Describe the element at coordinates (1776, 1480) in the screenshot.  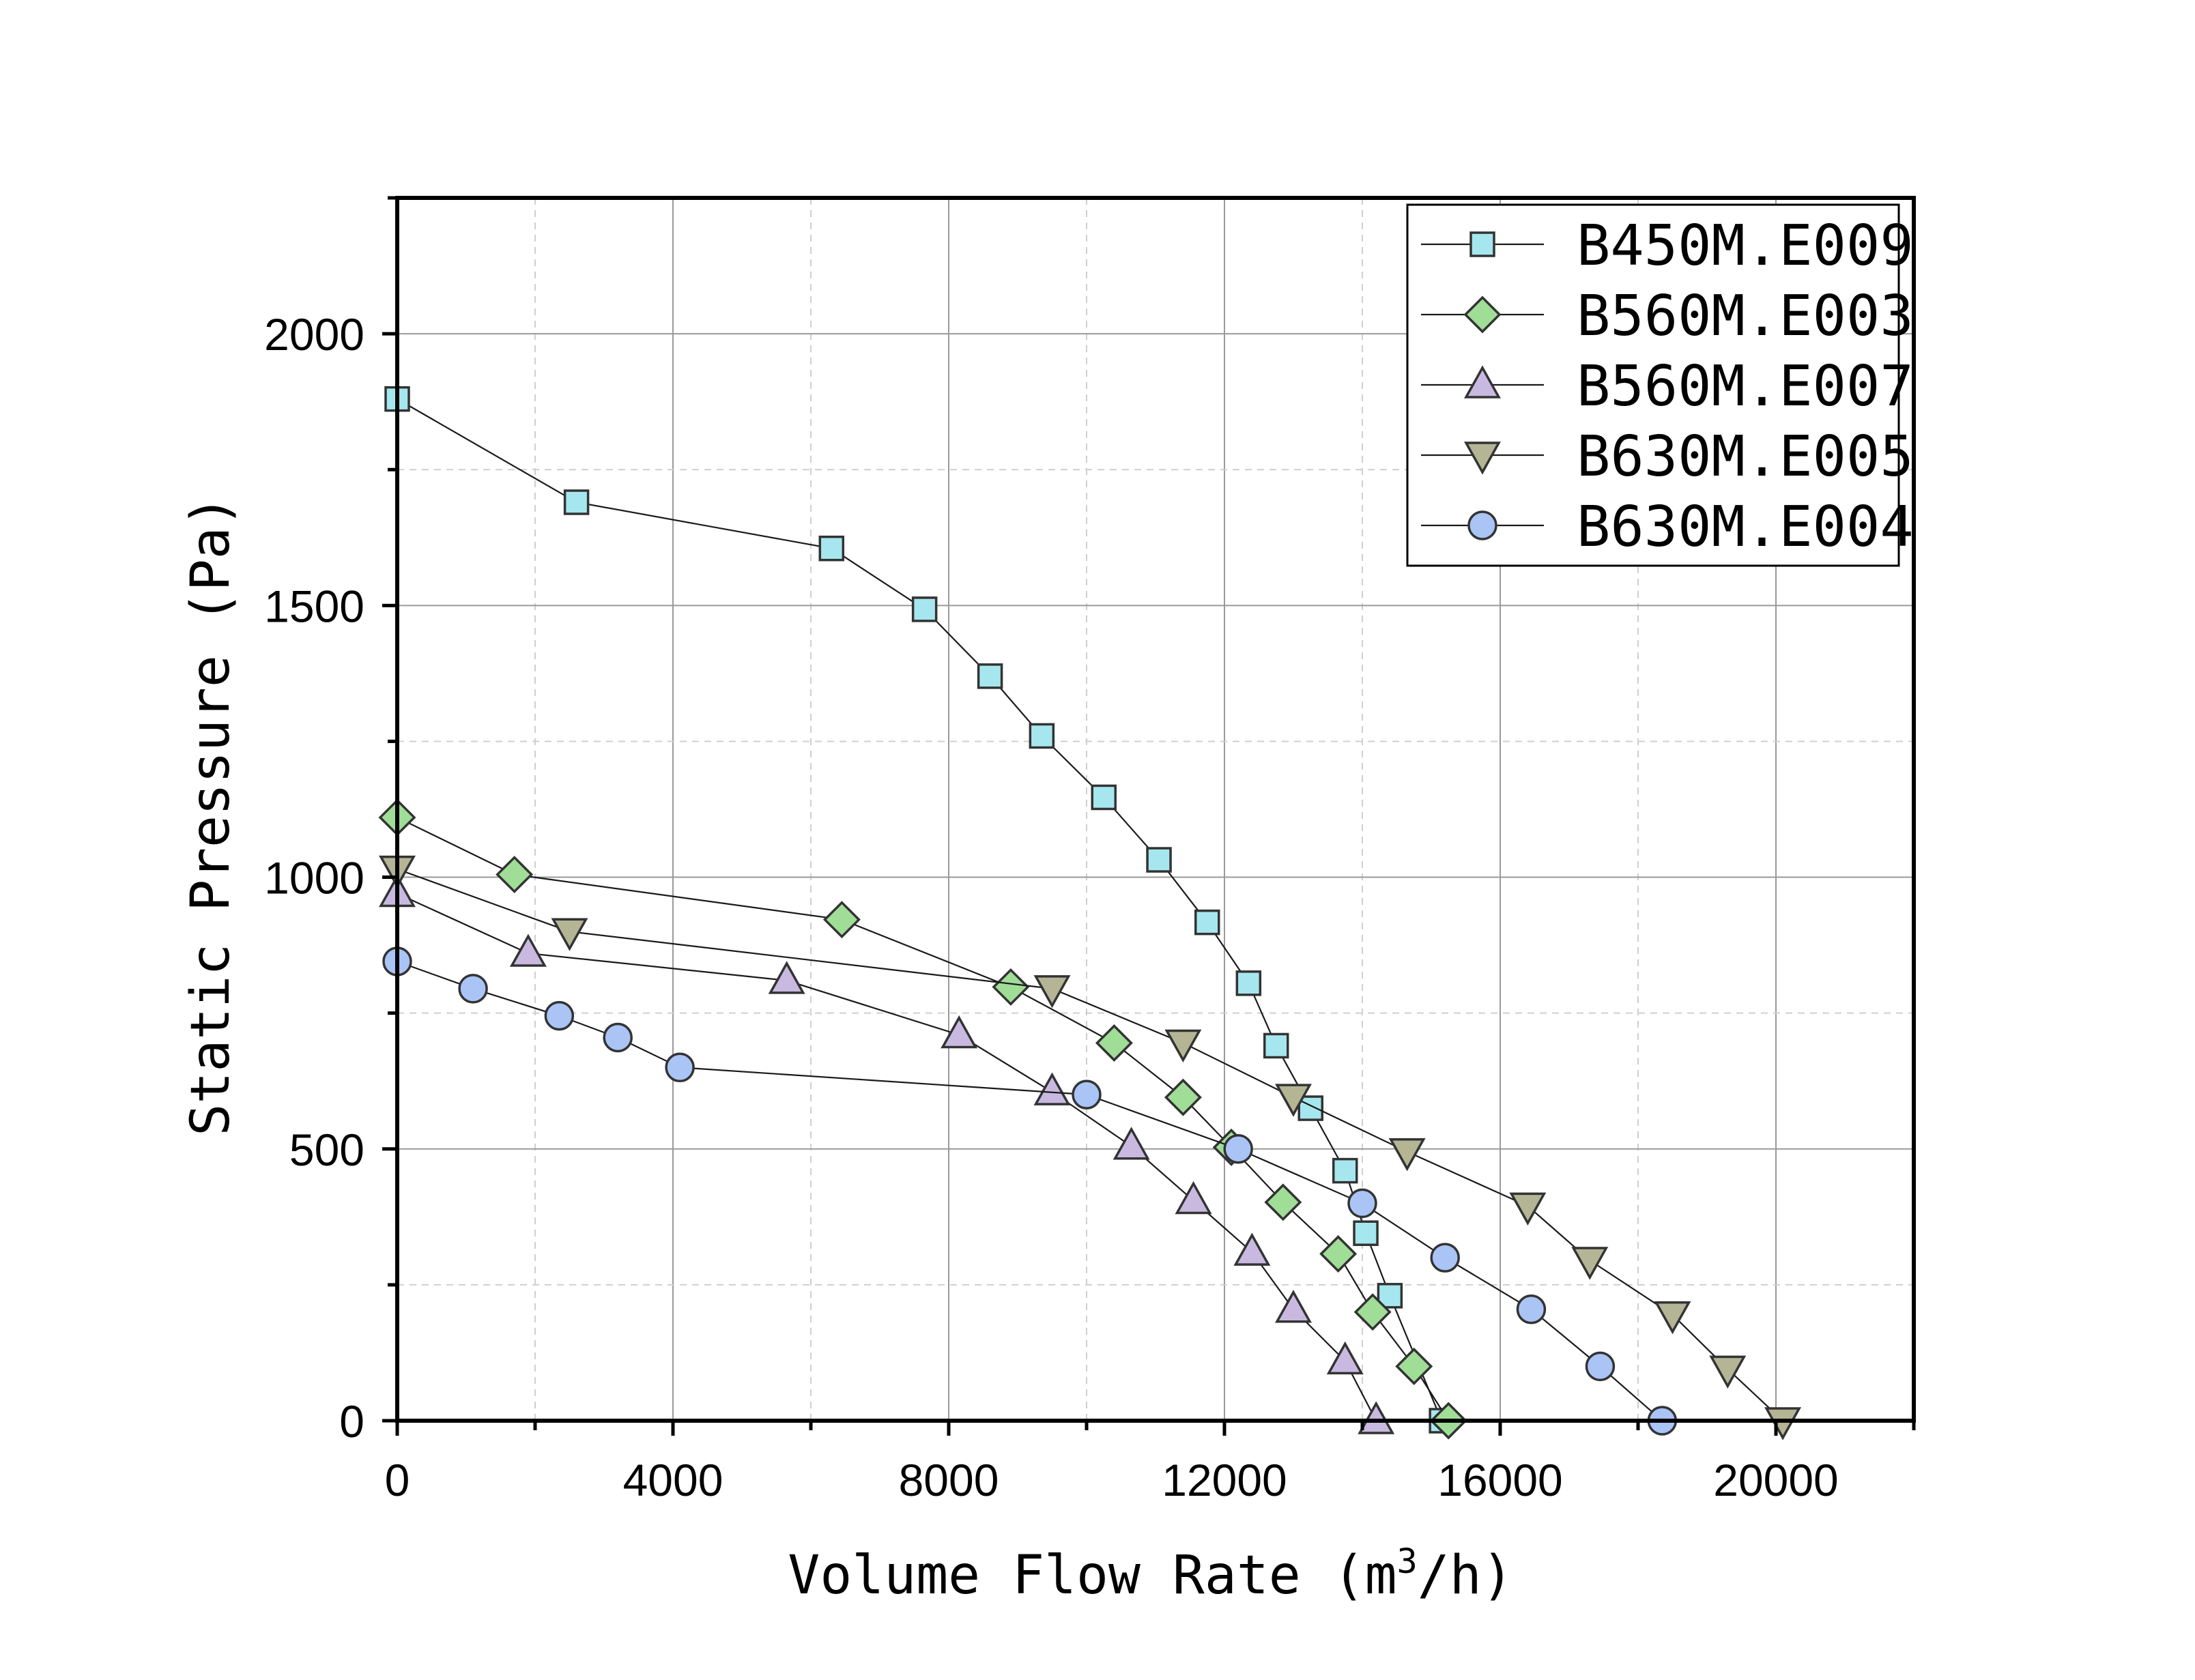
I see `x-tick-label: 20000` at that location.